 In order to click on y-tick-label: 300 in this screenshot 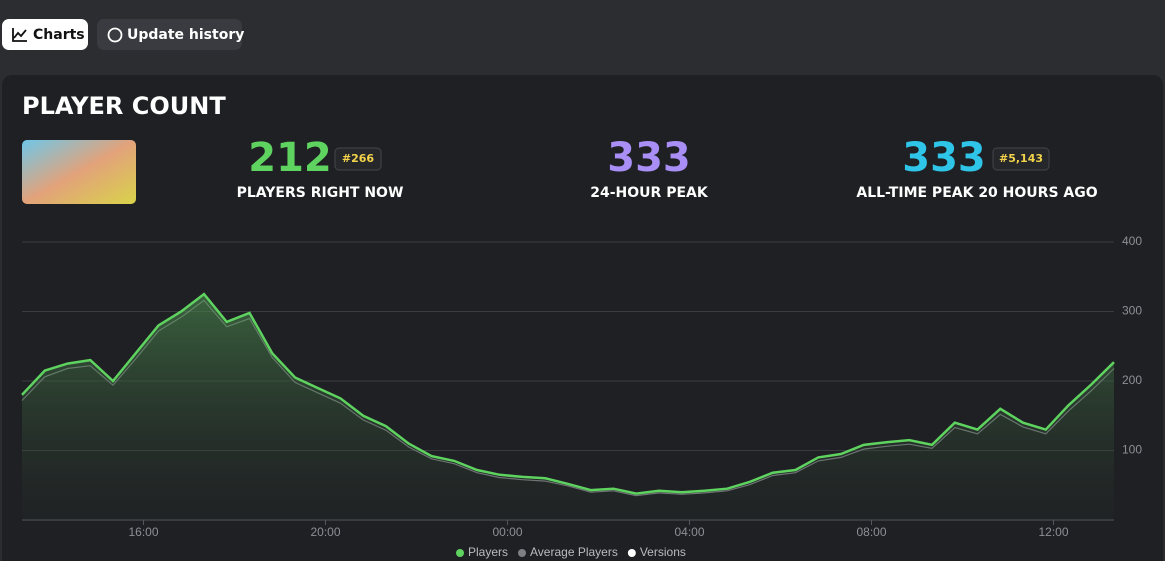, I will do `click(1132, 311)`.